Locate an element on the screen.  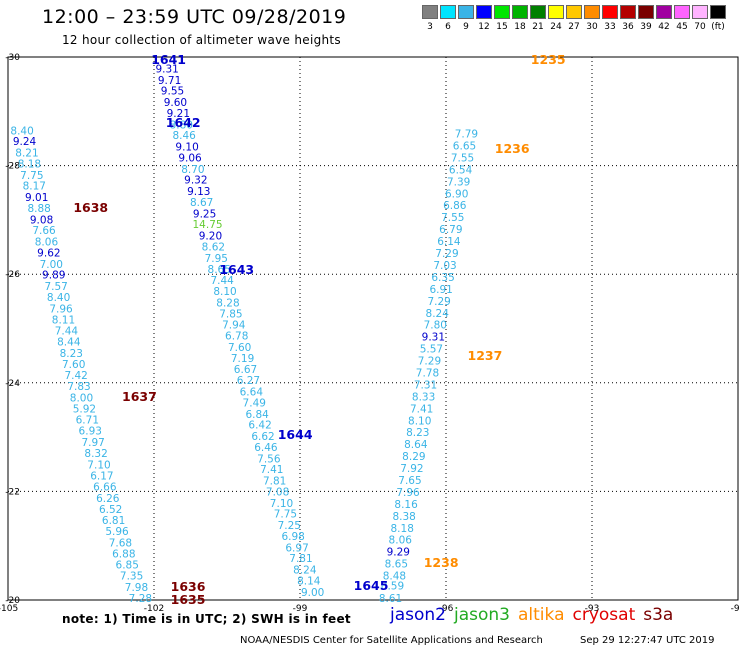
pass-time-label: 1637 is located at coordinates (139, 396).